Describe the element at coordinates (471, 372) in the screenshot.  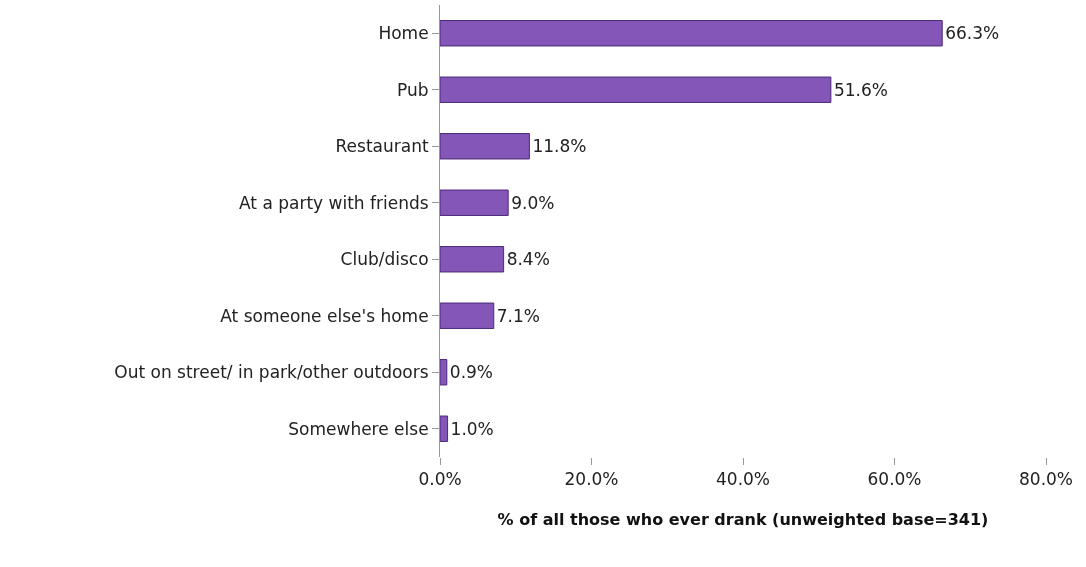
I see `data-label: 0.9%` at that location.